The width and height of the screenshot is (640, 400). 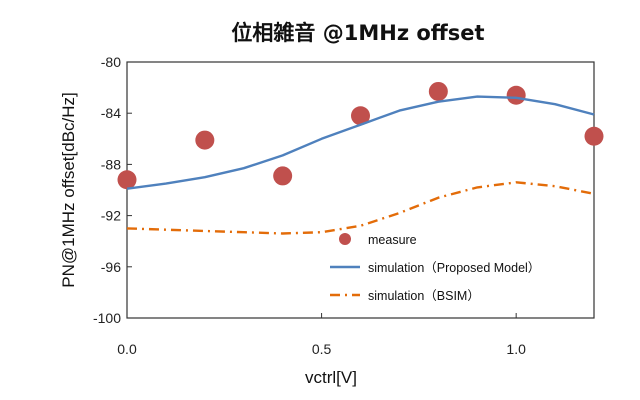 I want to click on legend-label: simulation（Proposed Model）, so click(x=454, y=268).